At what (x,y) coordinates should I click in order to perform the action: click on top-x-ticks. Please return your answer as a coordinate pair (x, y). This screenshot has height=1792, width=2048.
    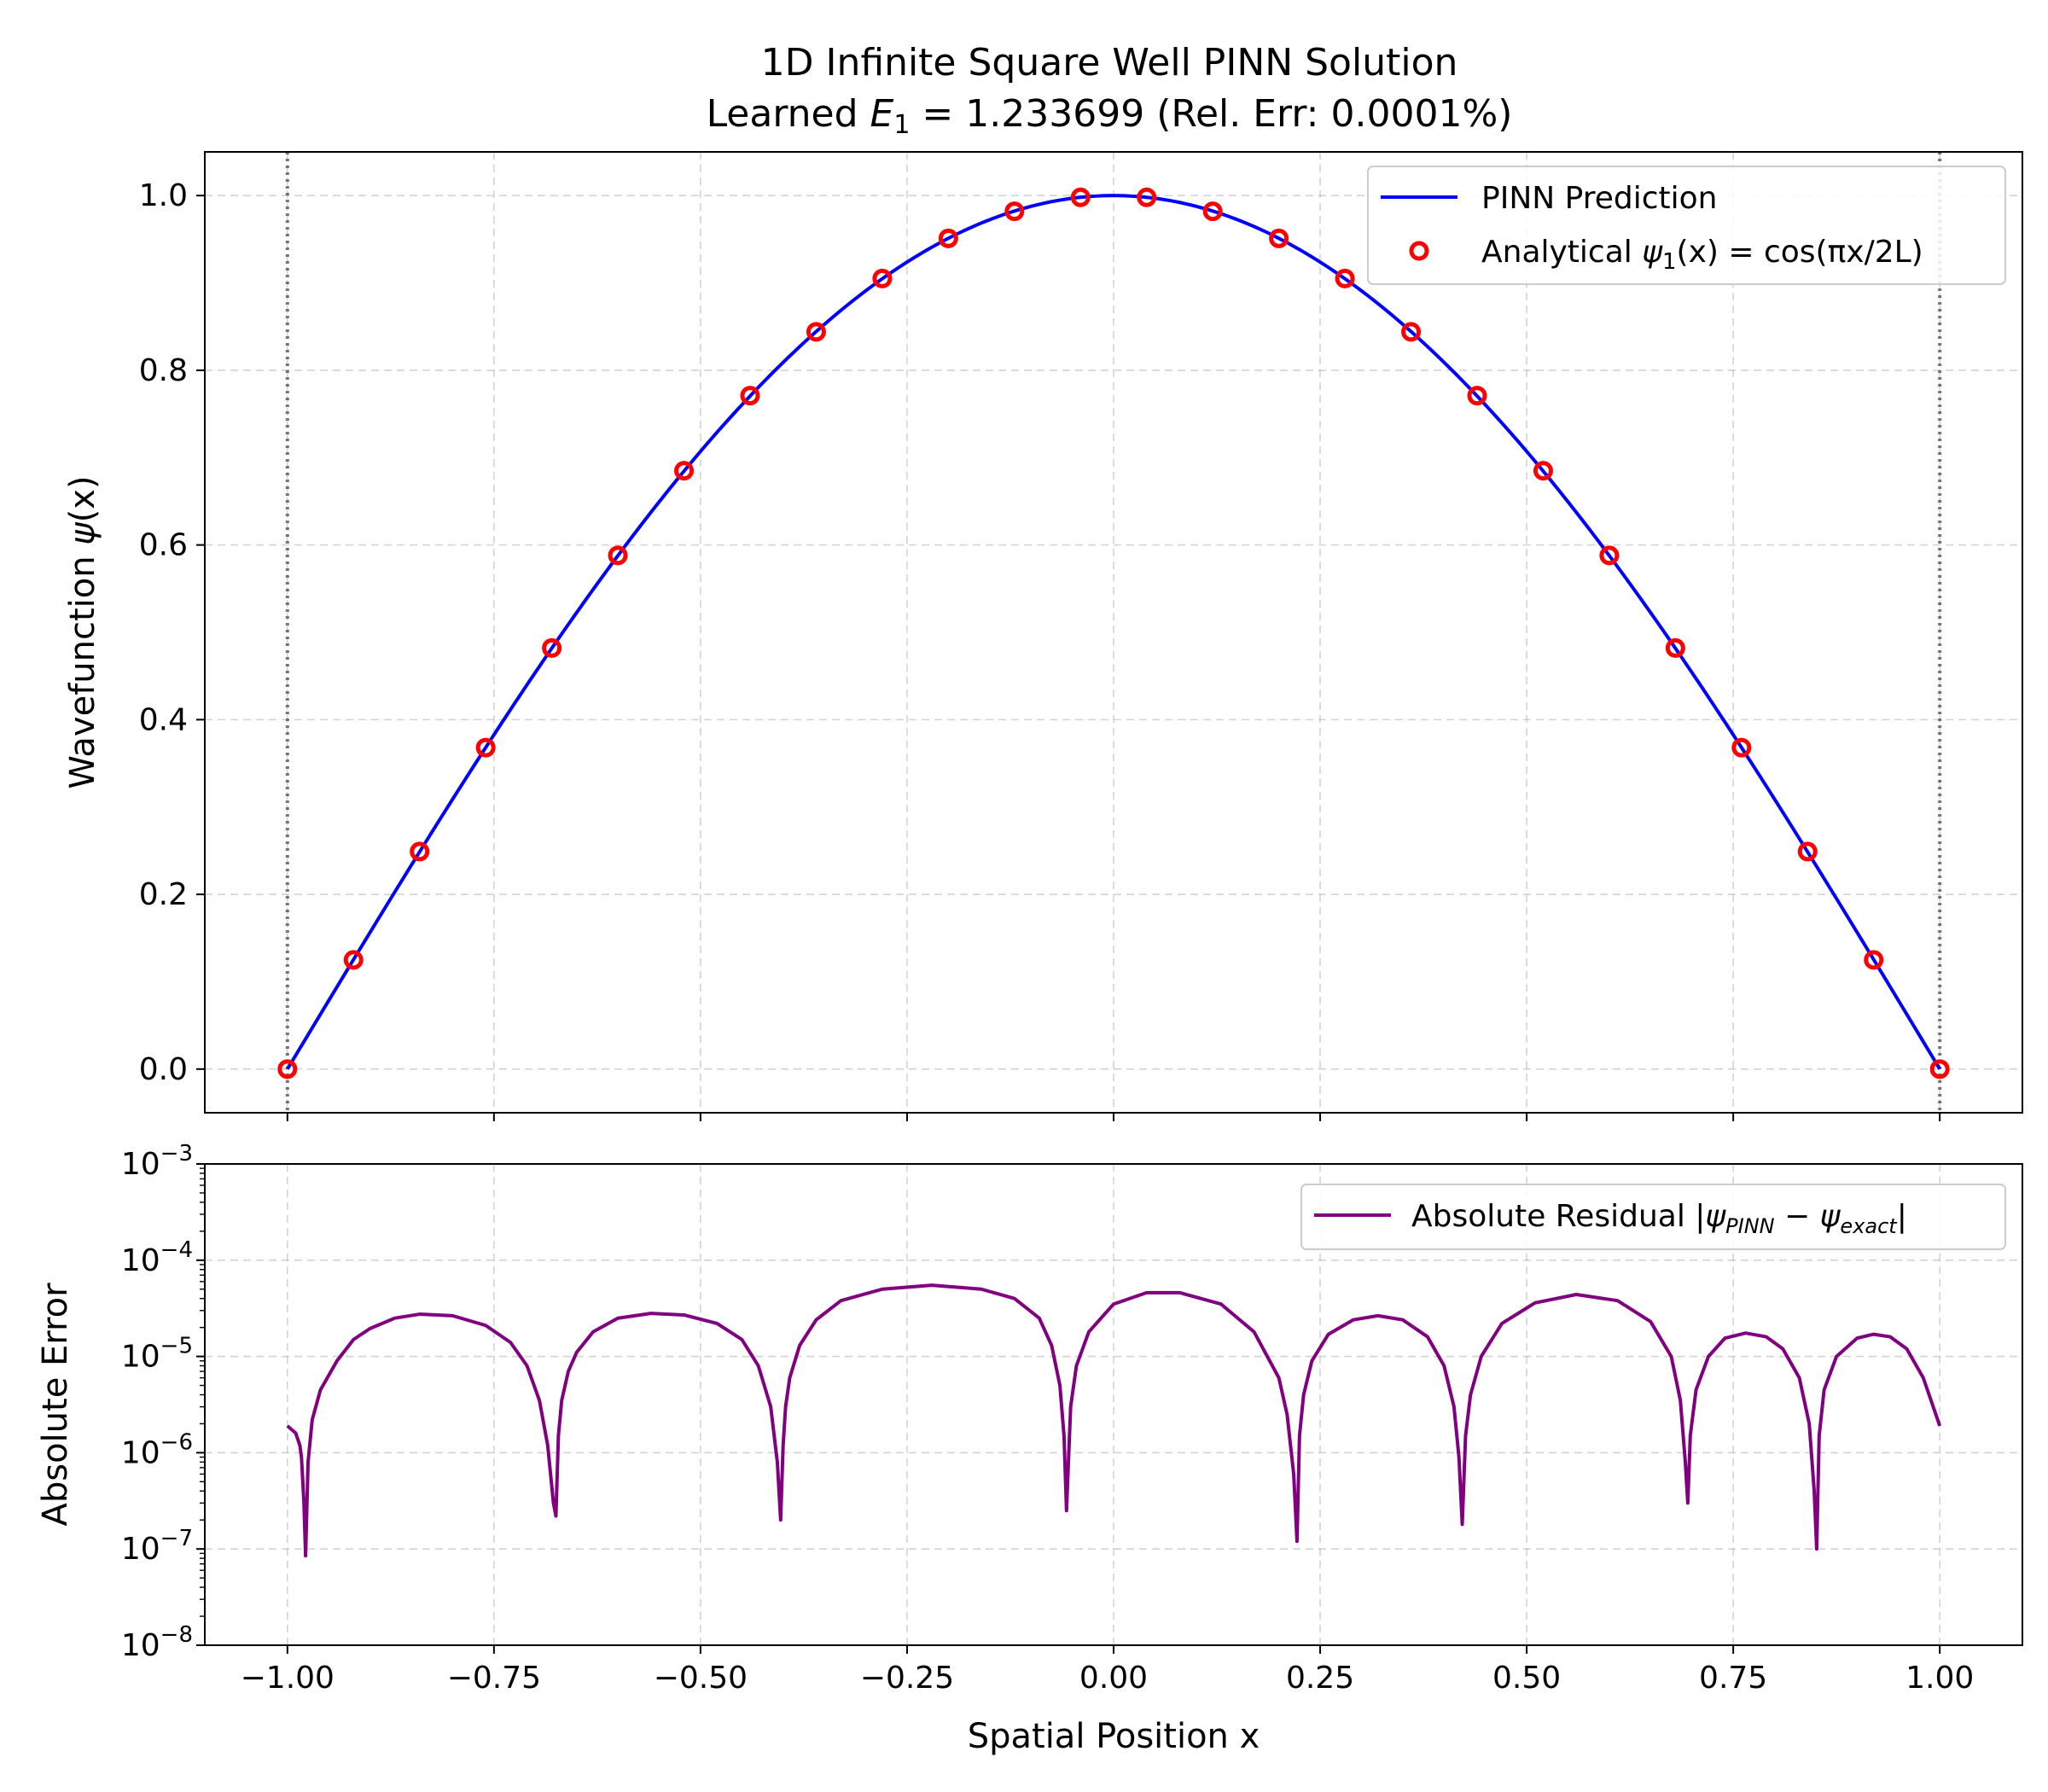
    Looking at the image, I should click on (1113, 1117).